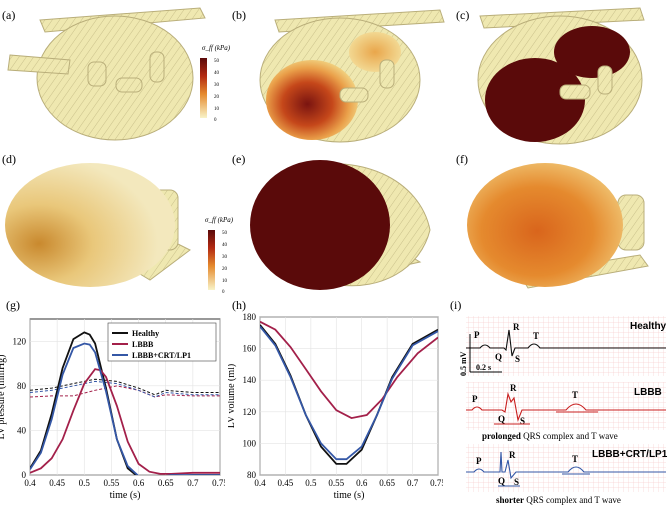  What do you see at coordinates (24, 475) in the screenshot?
I see `y-tick-label: 0` at bounding box center [24, 475].